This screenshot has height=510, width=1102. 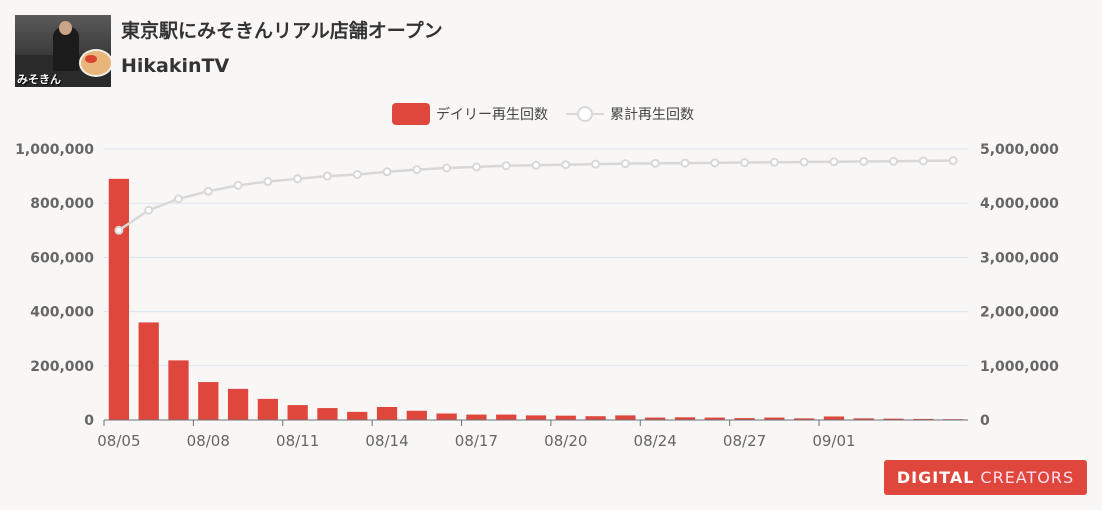 I want to click on digital-creators-logo: DIGITAL CREATORS, so click(x=985, y=477).